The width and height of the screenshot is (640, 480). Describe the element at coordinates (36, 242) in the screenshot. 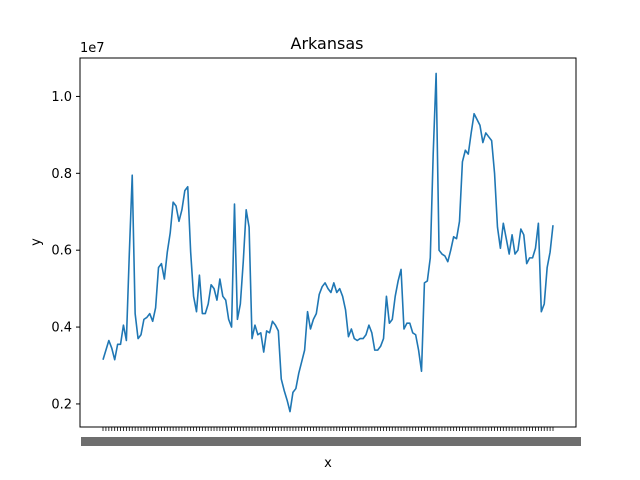

I see `y-axis-label: y` at that location.